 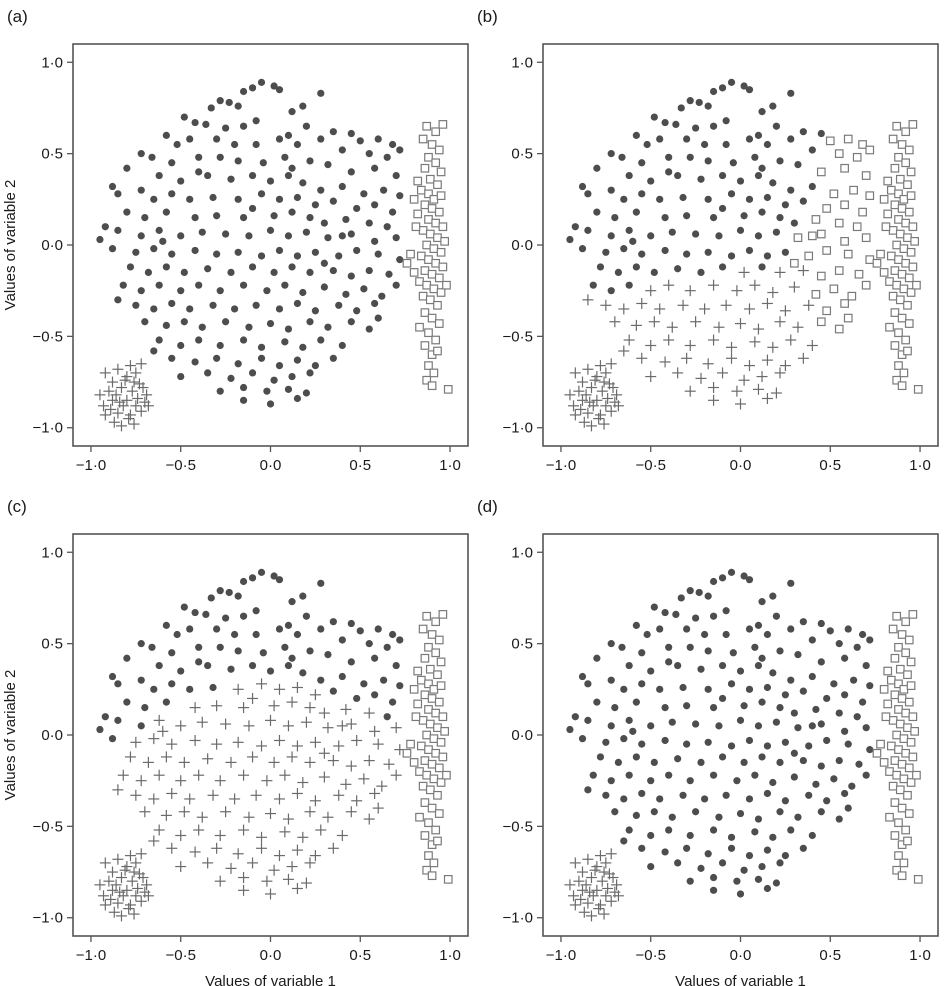 I want to click on y-tick-label: −1·0, so click(x=518, y=428).